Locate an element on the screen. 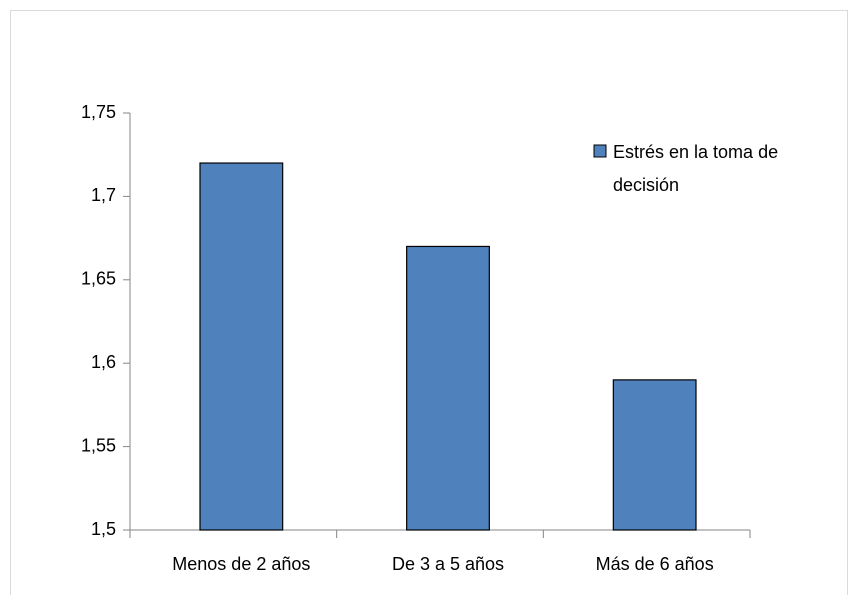 The height and width of the screenshot is (595, 858). y-tick-label: 1,75 is located at coordinates (98, 112).